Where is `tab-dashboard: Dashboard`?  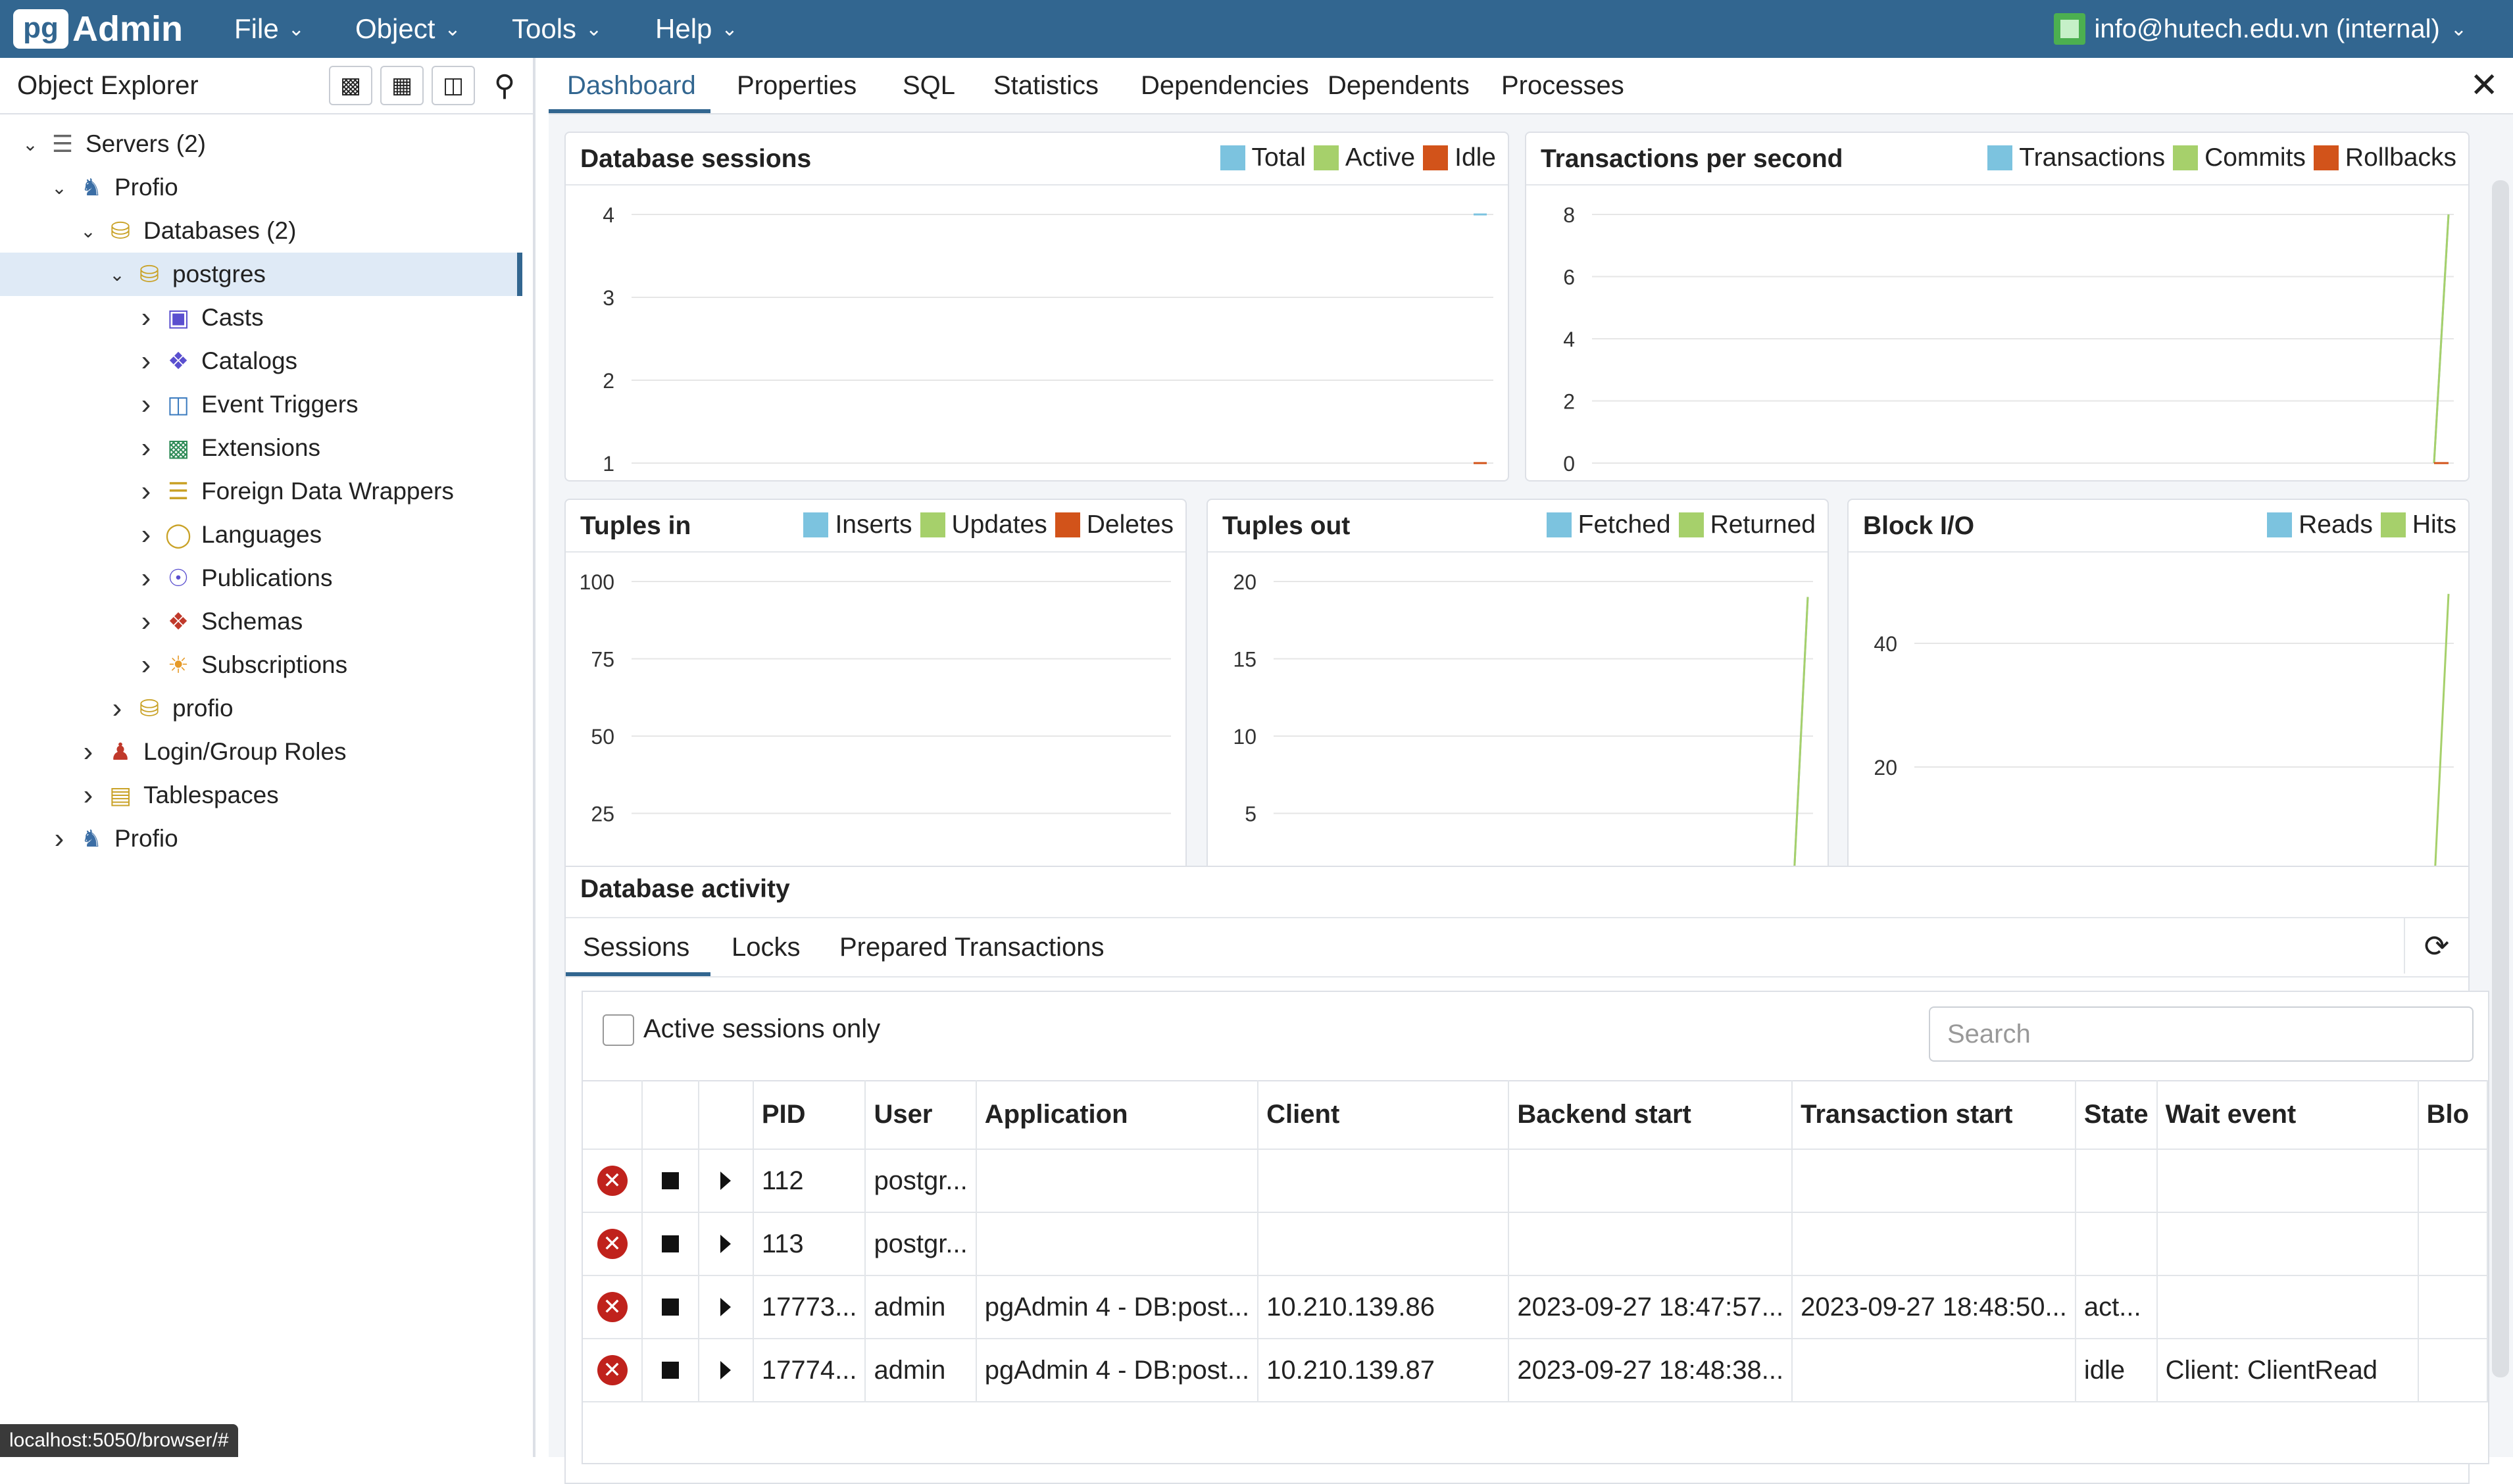 tab-dashboard: Dashboard is located at coordinates (629, 85).